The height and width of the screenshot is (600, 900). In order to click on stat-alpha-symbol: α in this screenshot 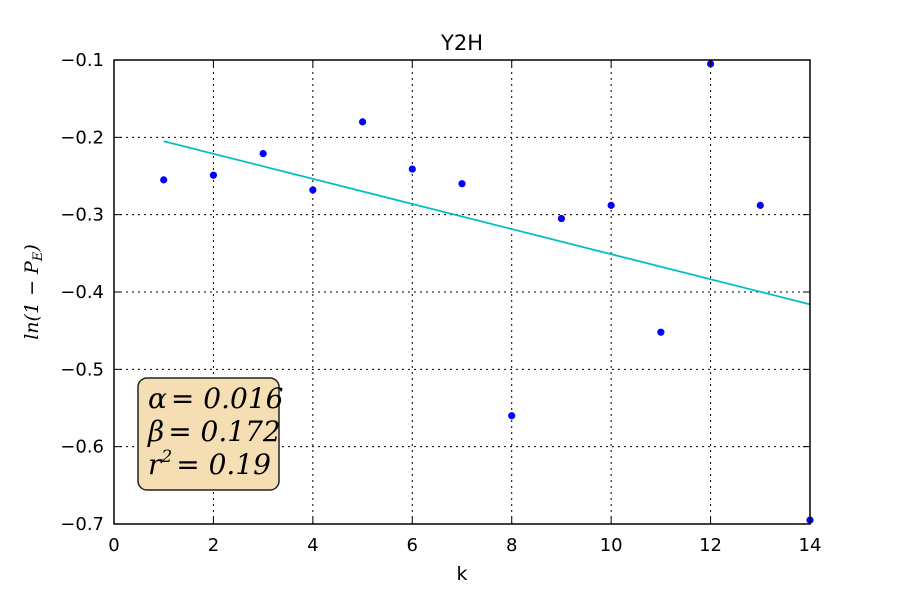, I will do `click(157, 398)`.